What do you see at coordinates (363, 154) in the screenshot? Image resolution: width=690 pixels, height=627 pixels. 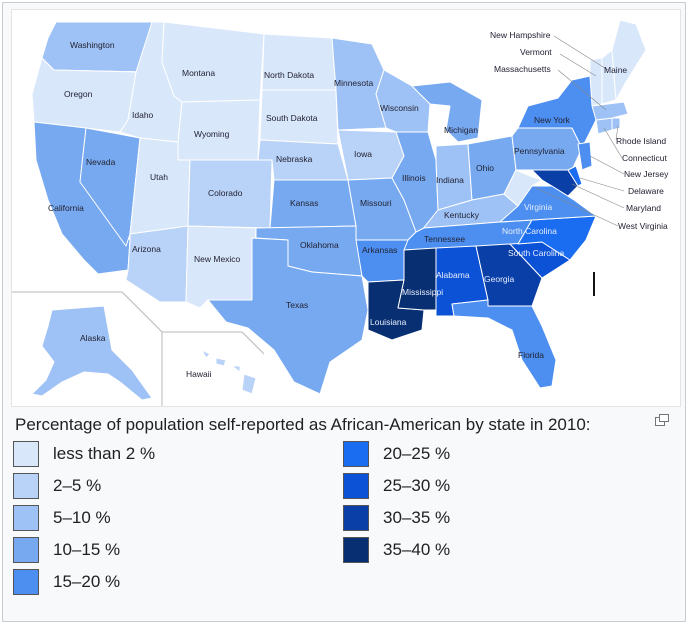 I see `label-iowa: Iowa` at bounding box center [363, 154].